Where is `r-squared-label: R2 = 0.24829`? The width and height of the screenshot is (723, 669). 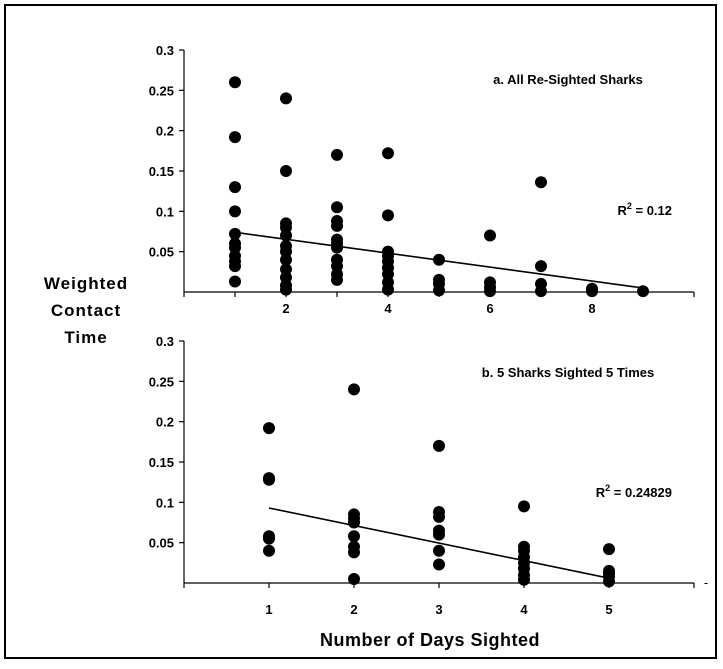
r-squared-label: R2 = 0.24829 is located at coordinates (634, 491).